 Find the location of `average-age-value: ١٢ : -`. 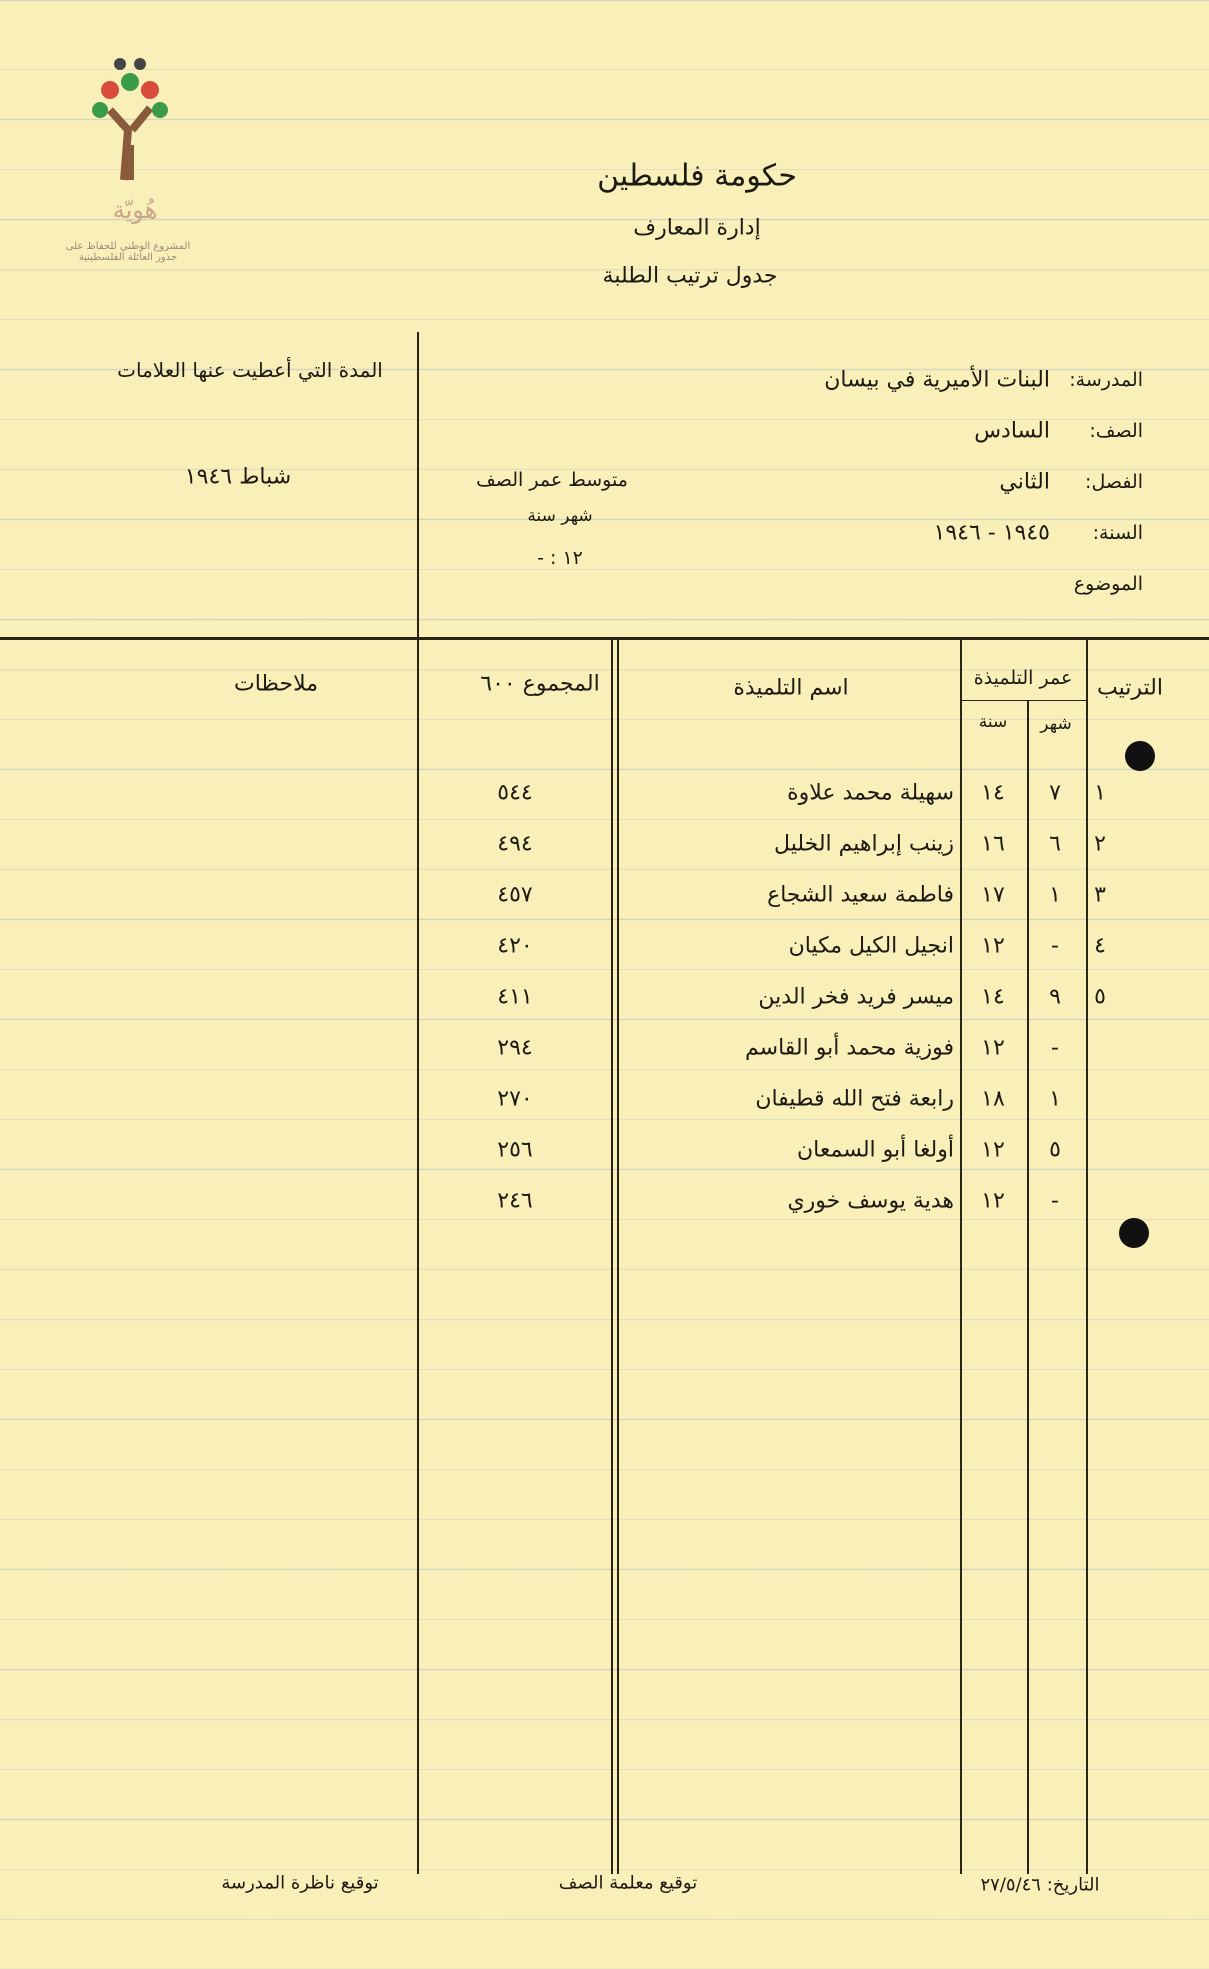

average-age-value: ١٢ : - is located at coordinates (560, 558).